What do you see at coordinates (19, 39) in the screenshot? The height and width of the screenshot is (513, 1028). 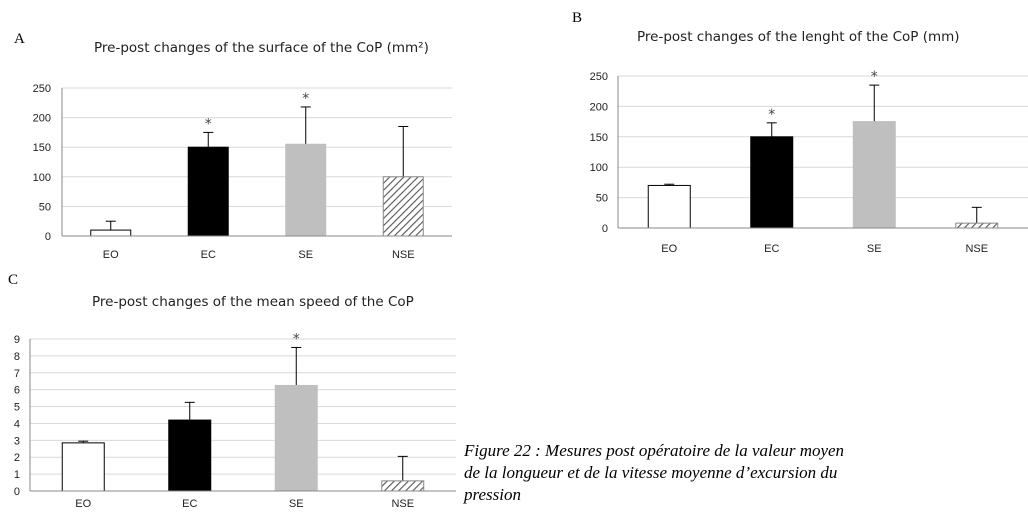 I see `panel-letter-a: A` at bounding box center [19, 39].